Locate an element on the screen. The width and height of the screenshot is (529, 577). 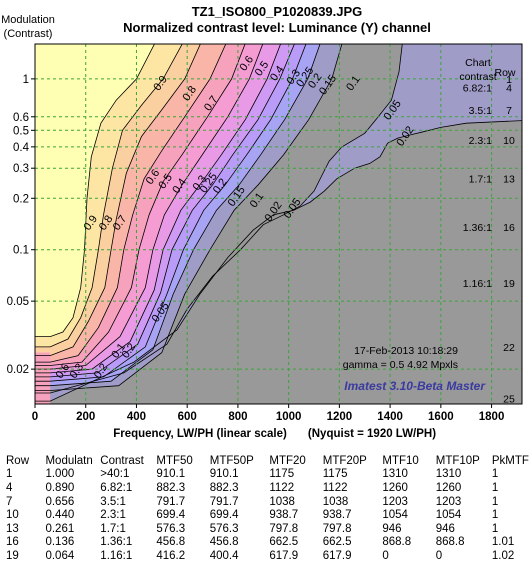
table-cell: 1.02 is located at coordinates (503, 555).